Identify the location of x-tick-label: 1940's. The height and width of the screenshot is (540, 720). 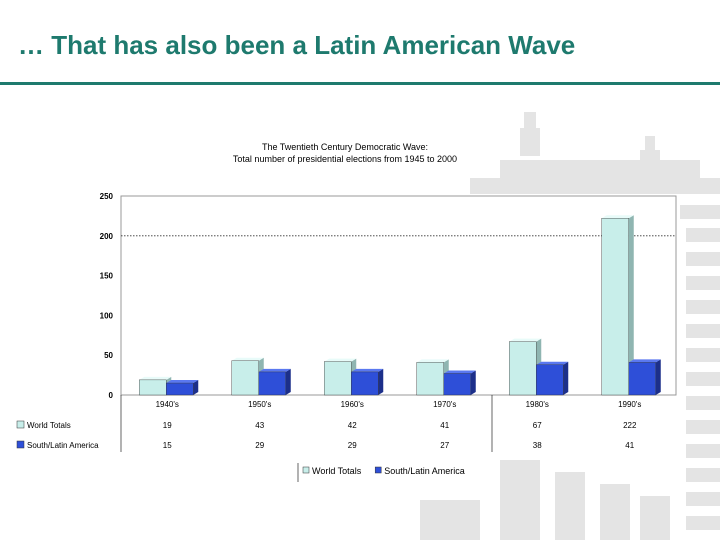
(167, 404).